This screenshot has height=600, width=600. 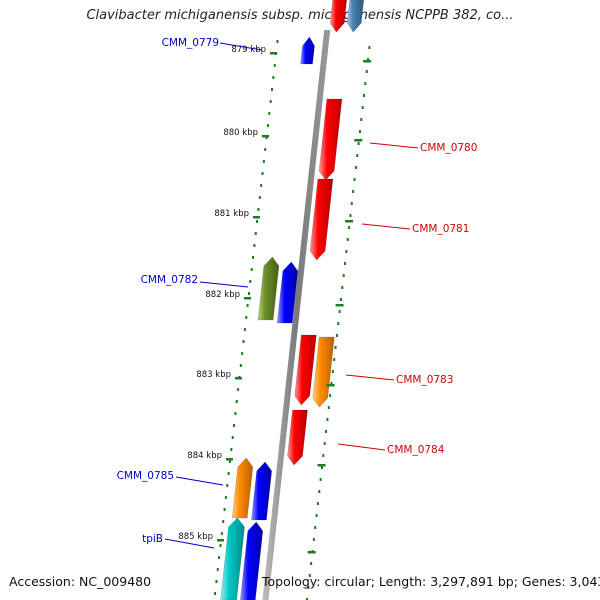 I want to click on gene-feature-cyan-forward, so click(x=232, y=558).